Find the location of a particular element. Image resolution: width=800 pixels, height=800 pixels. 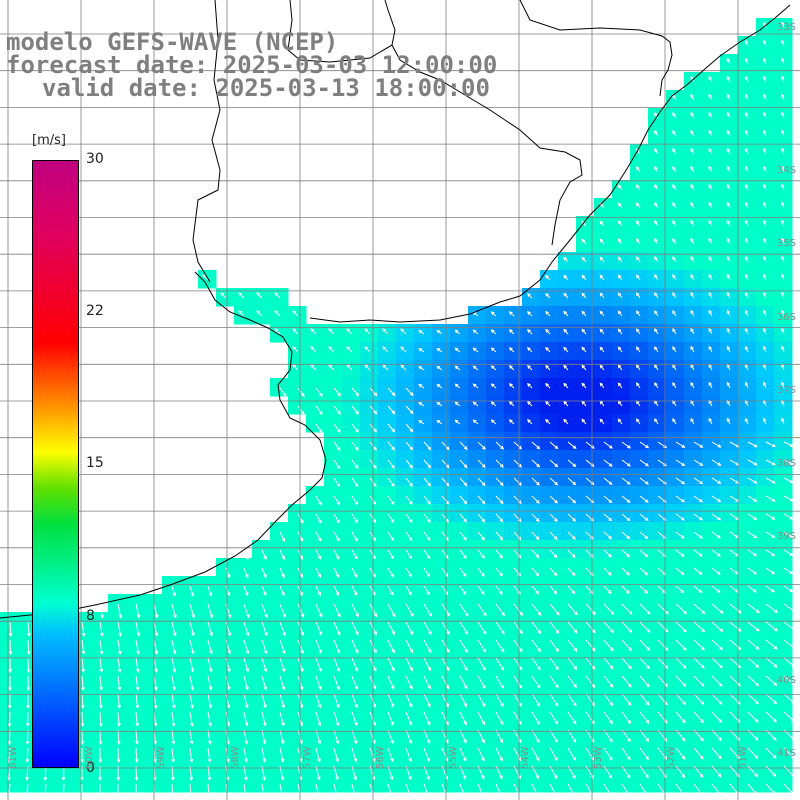

lon-label: 55W is located at coordinates (453, 757).